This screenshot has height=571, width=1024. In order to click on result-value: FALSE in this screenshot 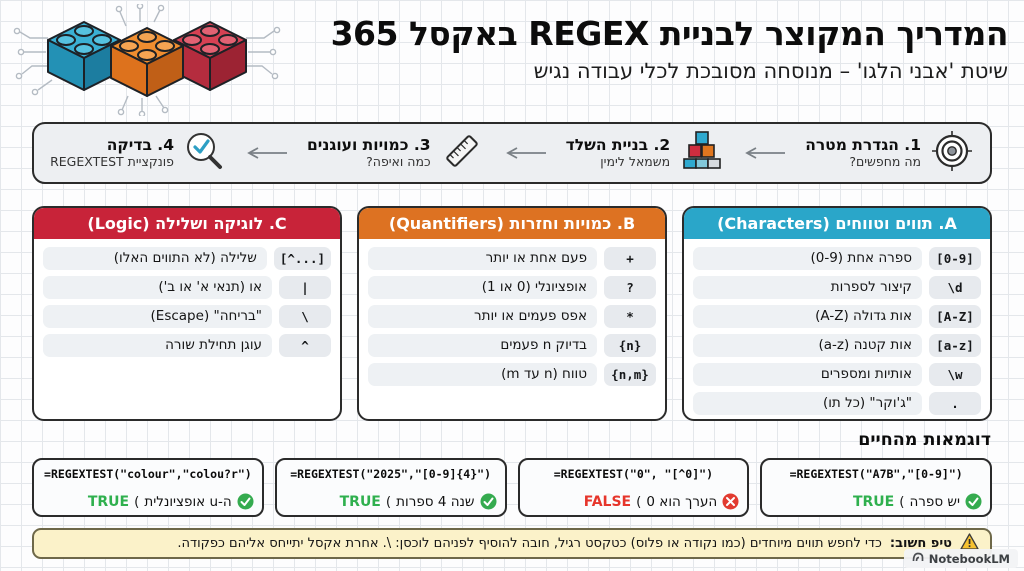, I will do `click(607, 501)`.